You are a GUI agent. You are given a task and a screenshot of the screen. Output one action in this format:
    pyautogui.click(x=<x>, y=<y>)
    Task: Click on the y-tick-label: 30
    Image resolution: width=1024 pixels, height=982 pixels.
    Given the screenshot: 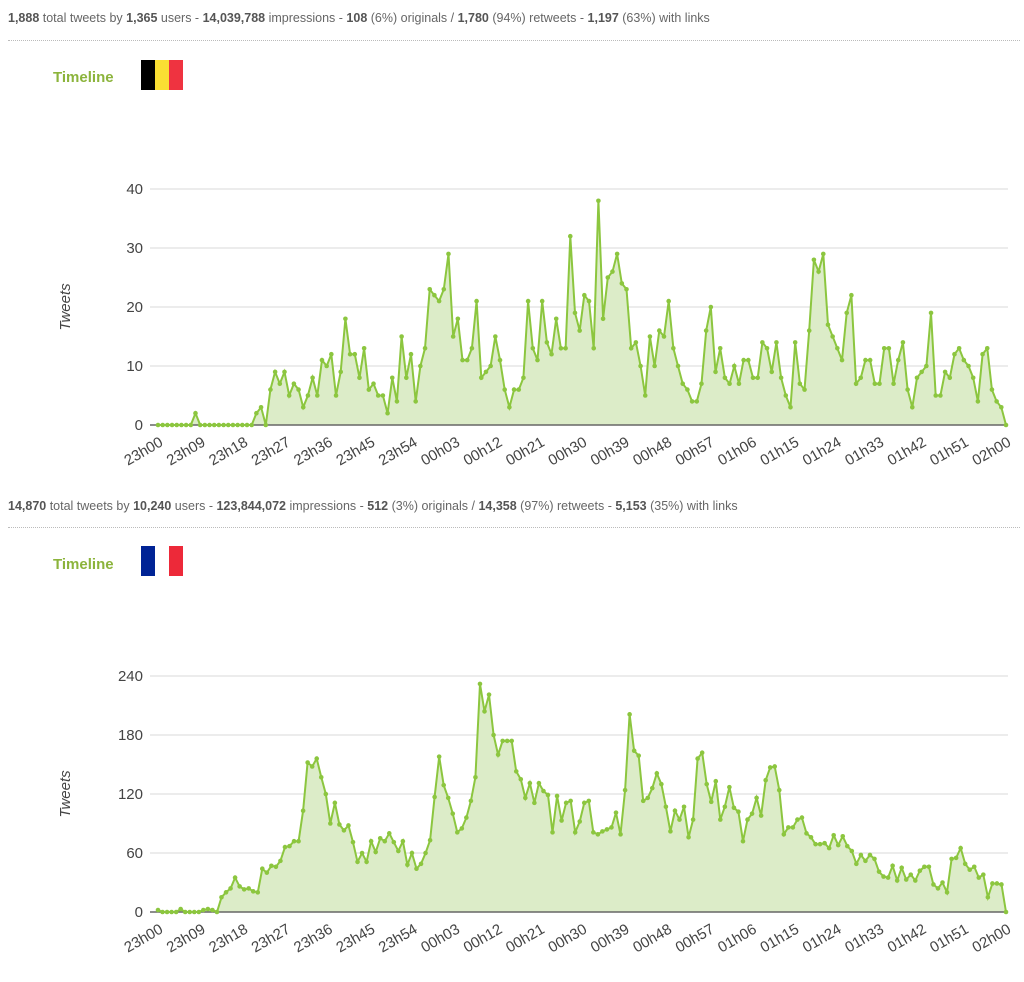 What is the action you would take?
    pyautogui.click(x=134, y=248)
    